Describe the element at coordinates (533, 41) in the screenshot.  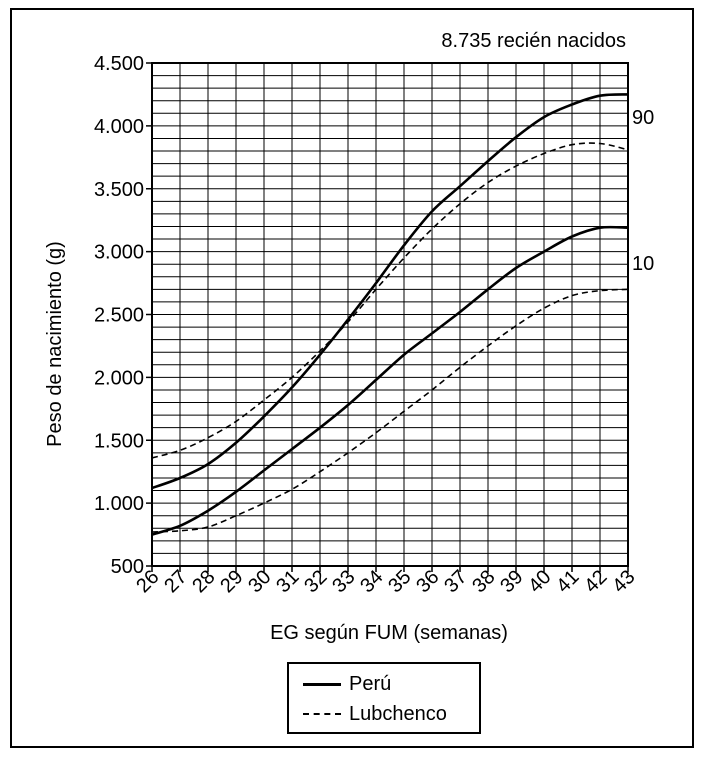
I see `sample-size-annotation: 8.735 recién nacidos` at that location.